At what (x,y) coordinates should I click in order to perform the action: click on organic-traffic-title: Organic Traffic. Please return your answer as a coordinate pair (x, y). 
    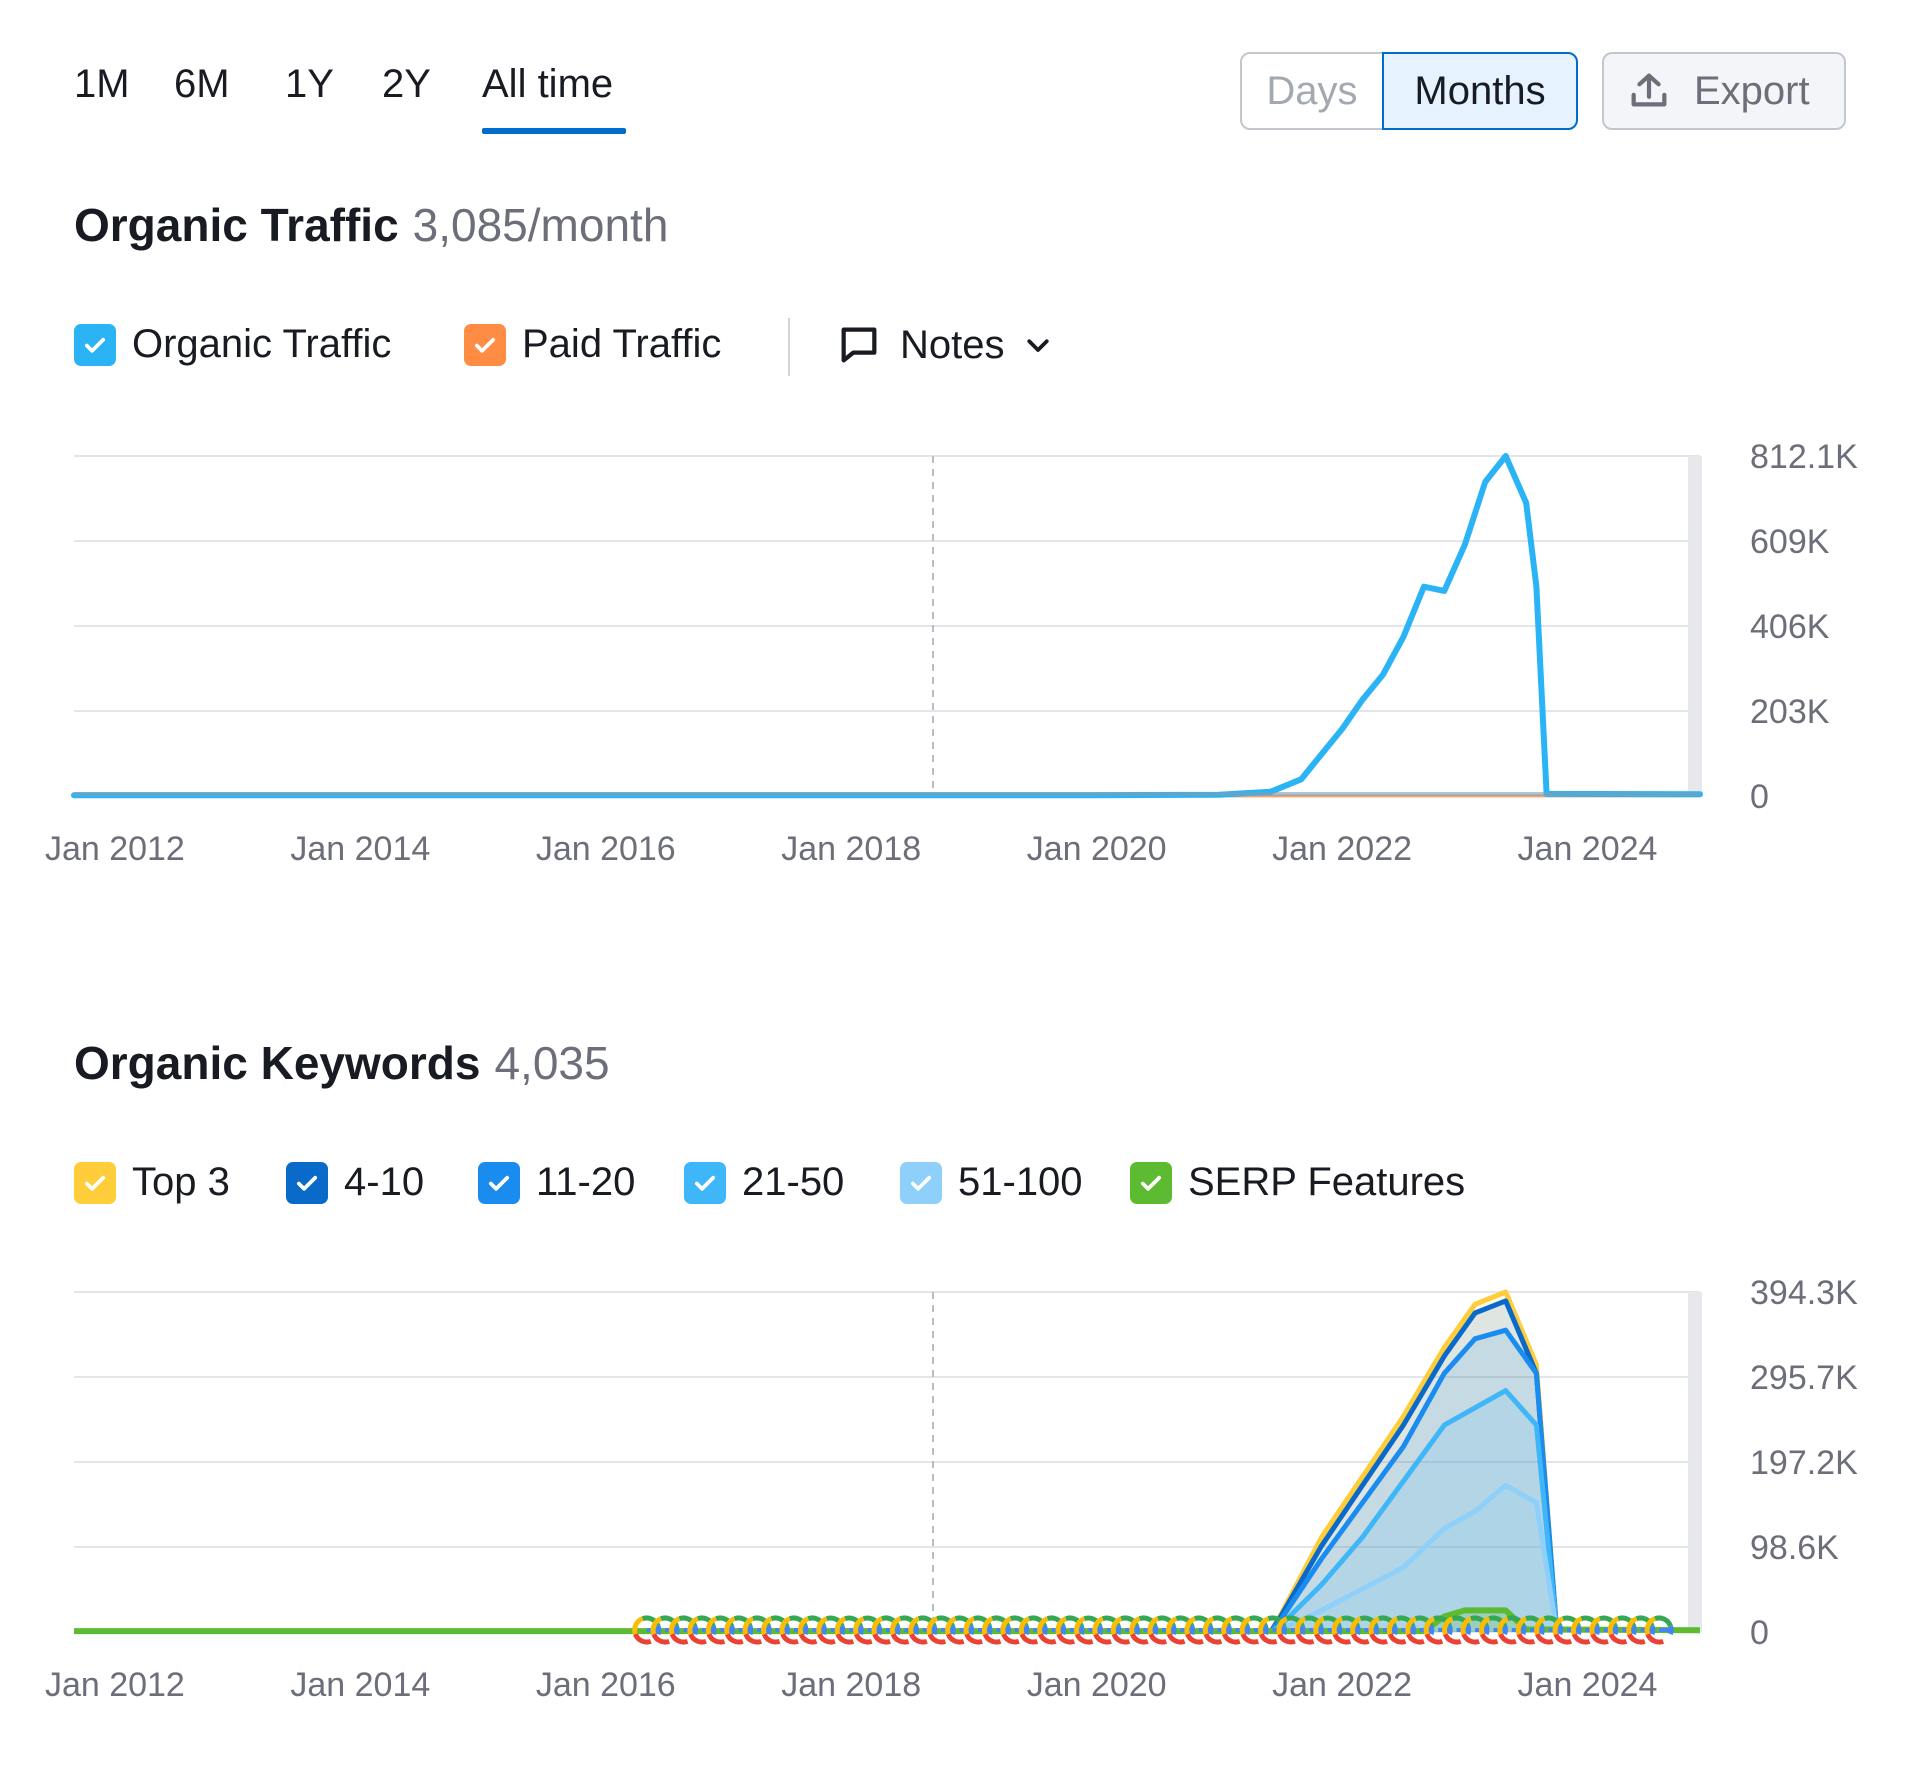
    Looking at the image, I should click on (236, 225).